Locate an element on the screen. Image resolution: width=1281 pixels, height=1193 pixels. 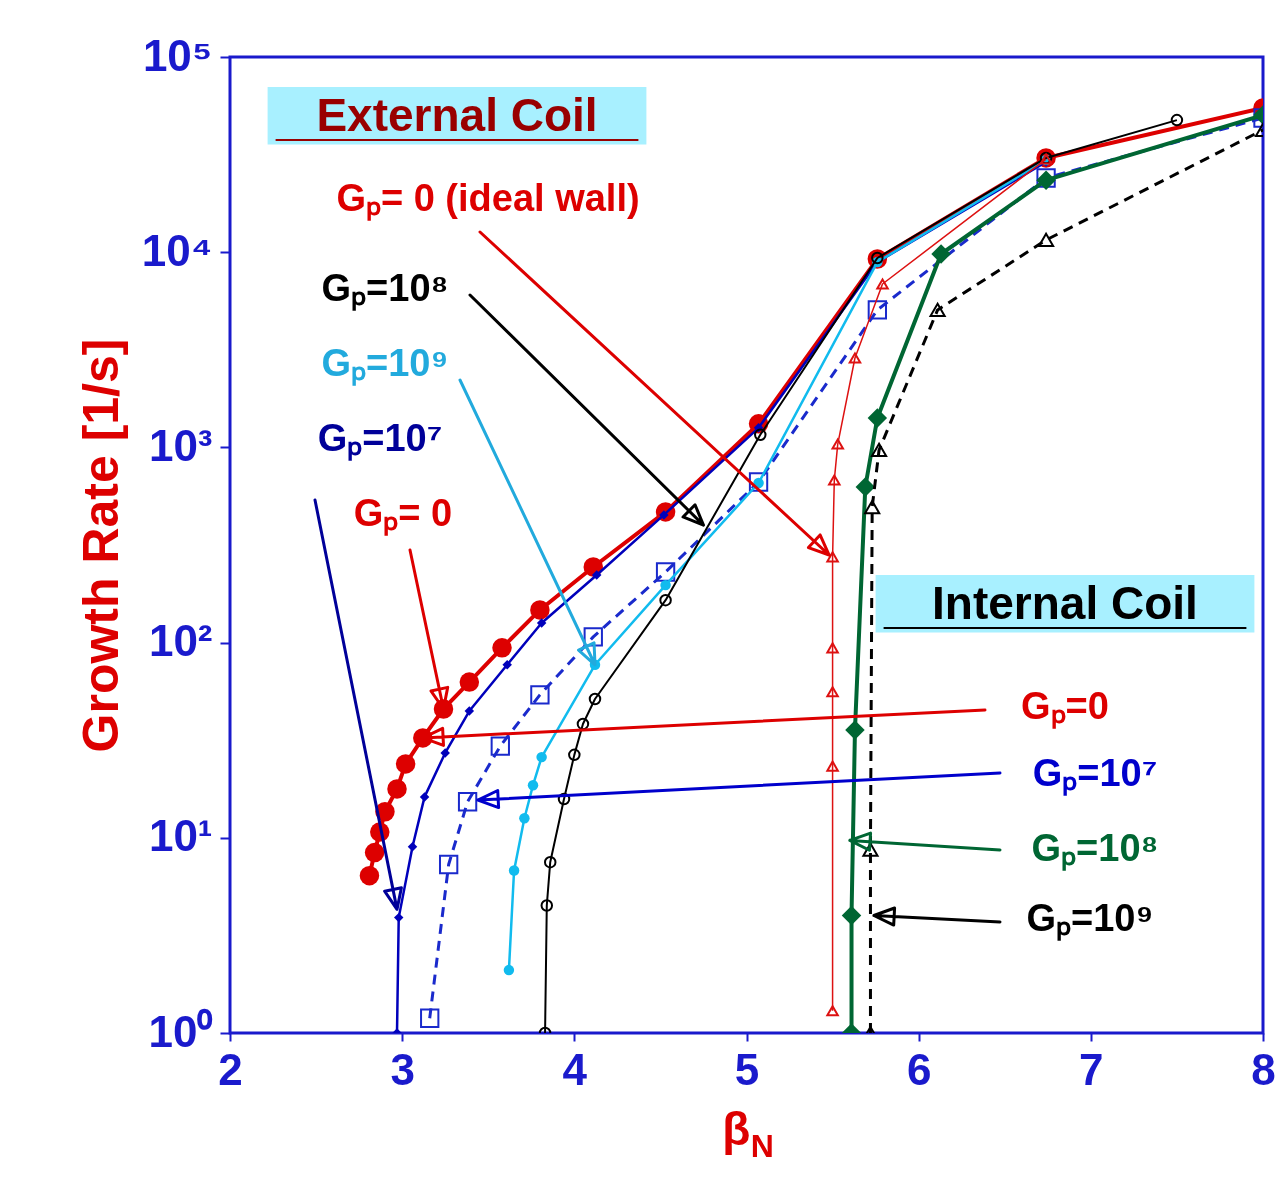
x-tick-label: 2 is located at coordinates (230, 1069).